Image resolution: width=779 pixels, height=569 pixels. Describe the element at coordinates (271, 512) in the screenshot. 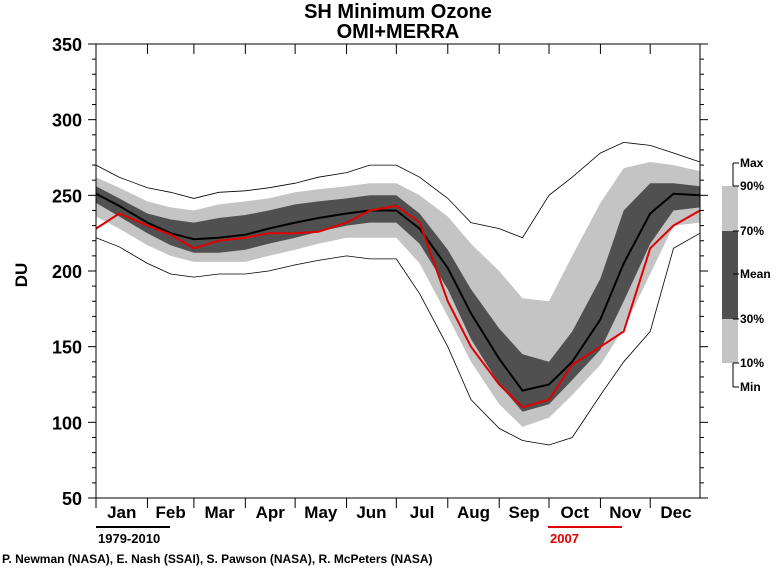

I see `x-tick-label: Apr` at that location.